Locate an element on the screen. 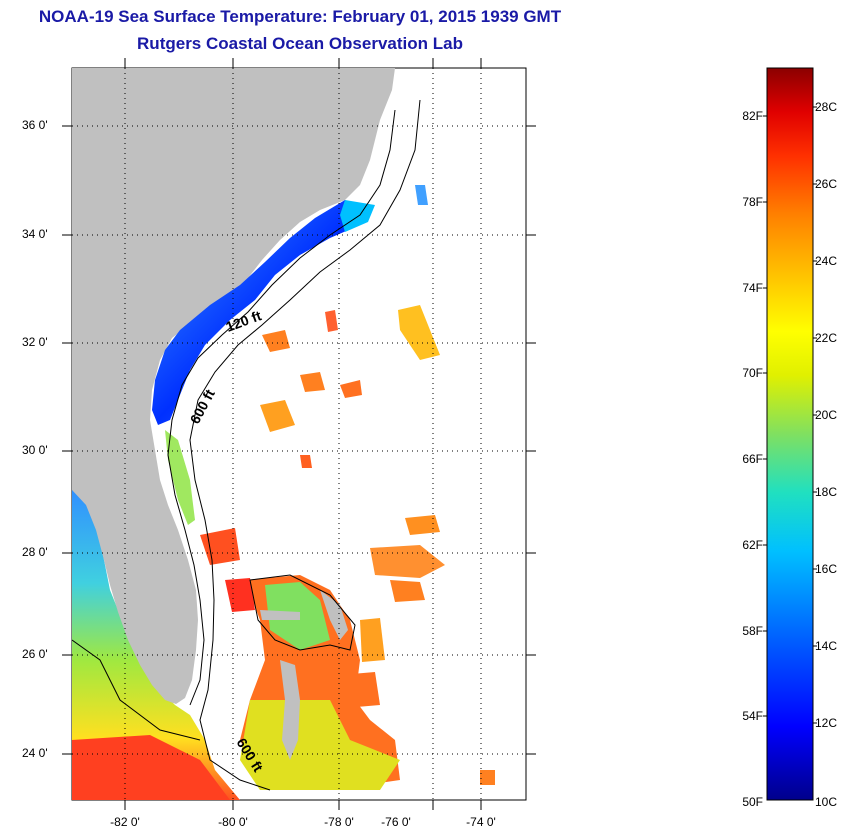 The image size is (849, 832). bahamas-yellow is located at coordinates (320, 745).